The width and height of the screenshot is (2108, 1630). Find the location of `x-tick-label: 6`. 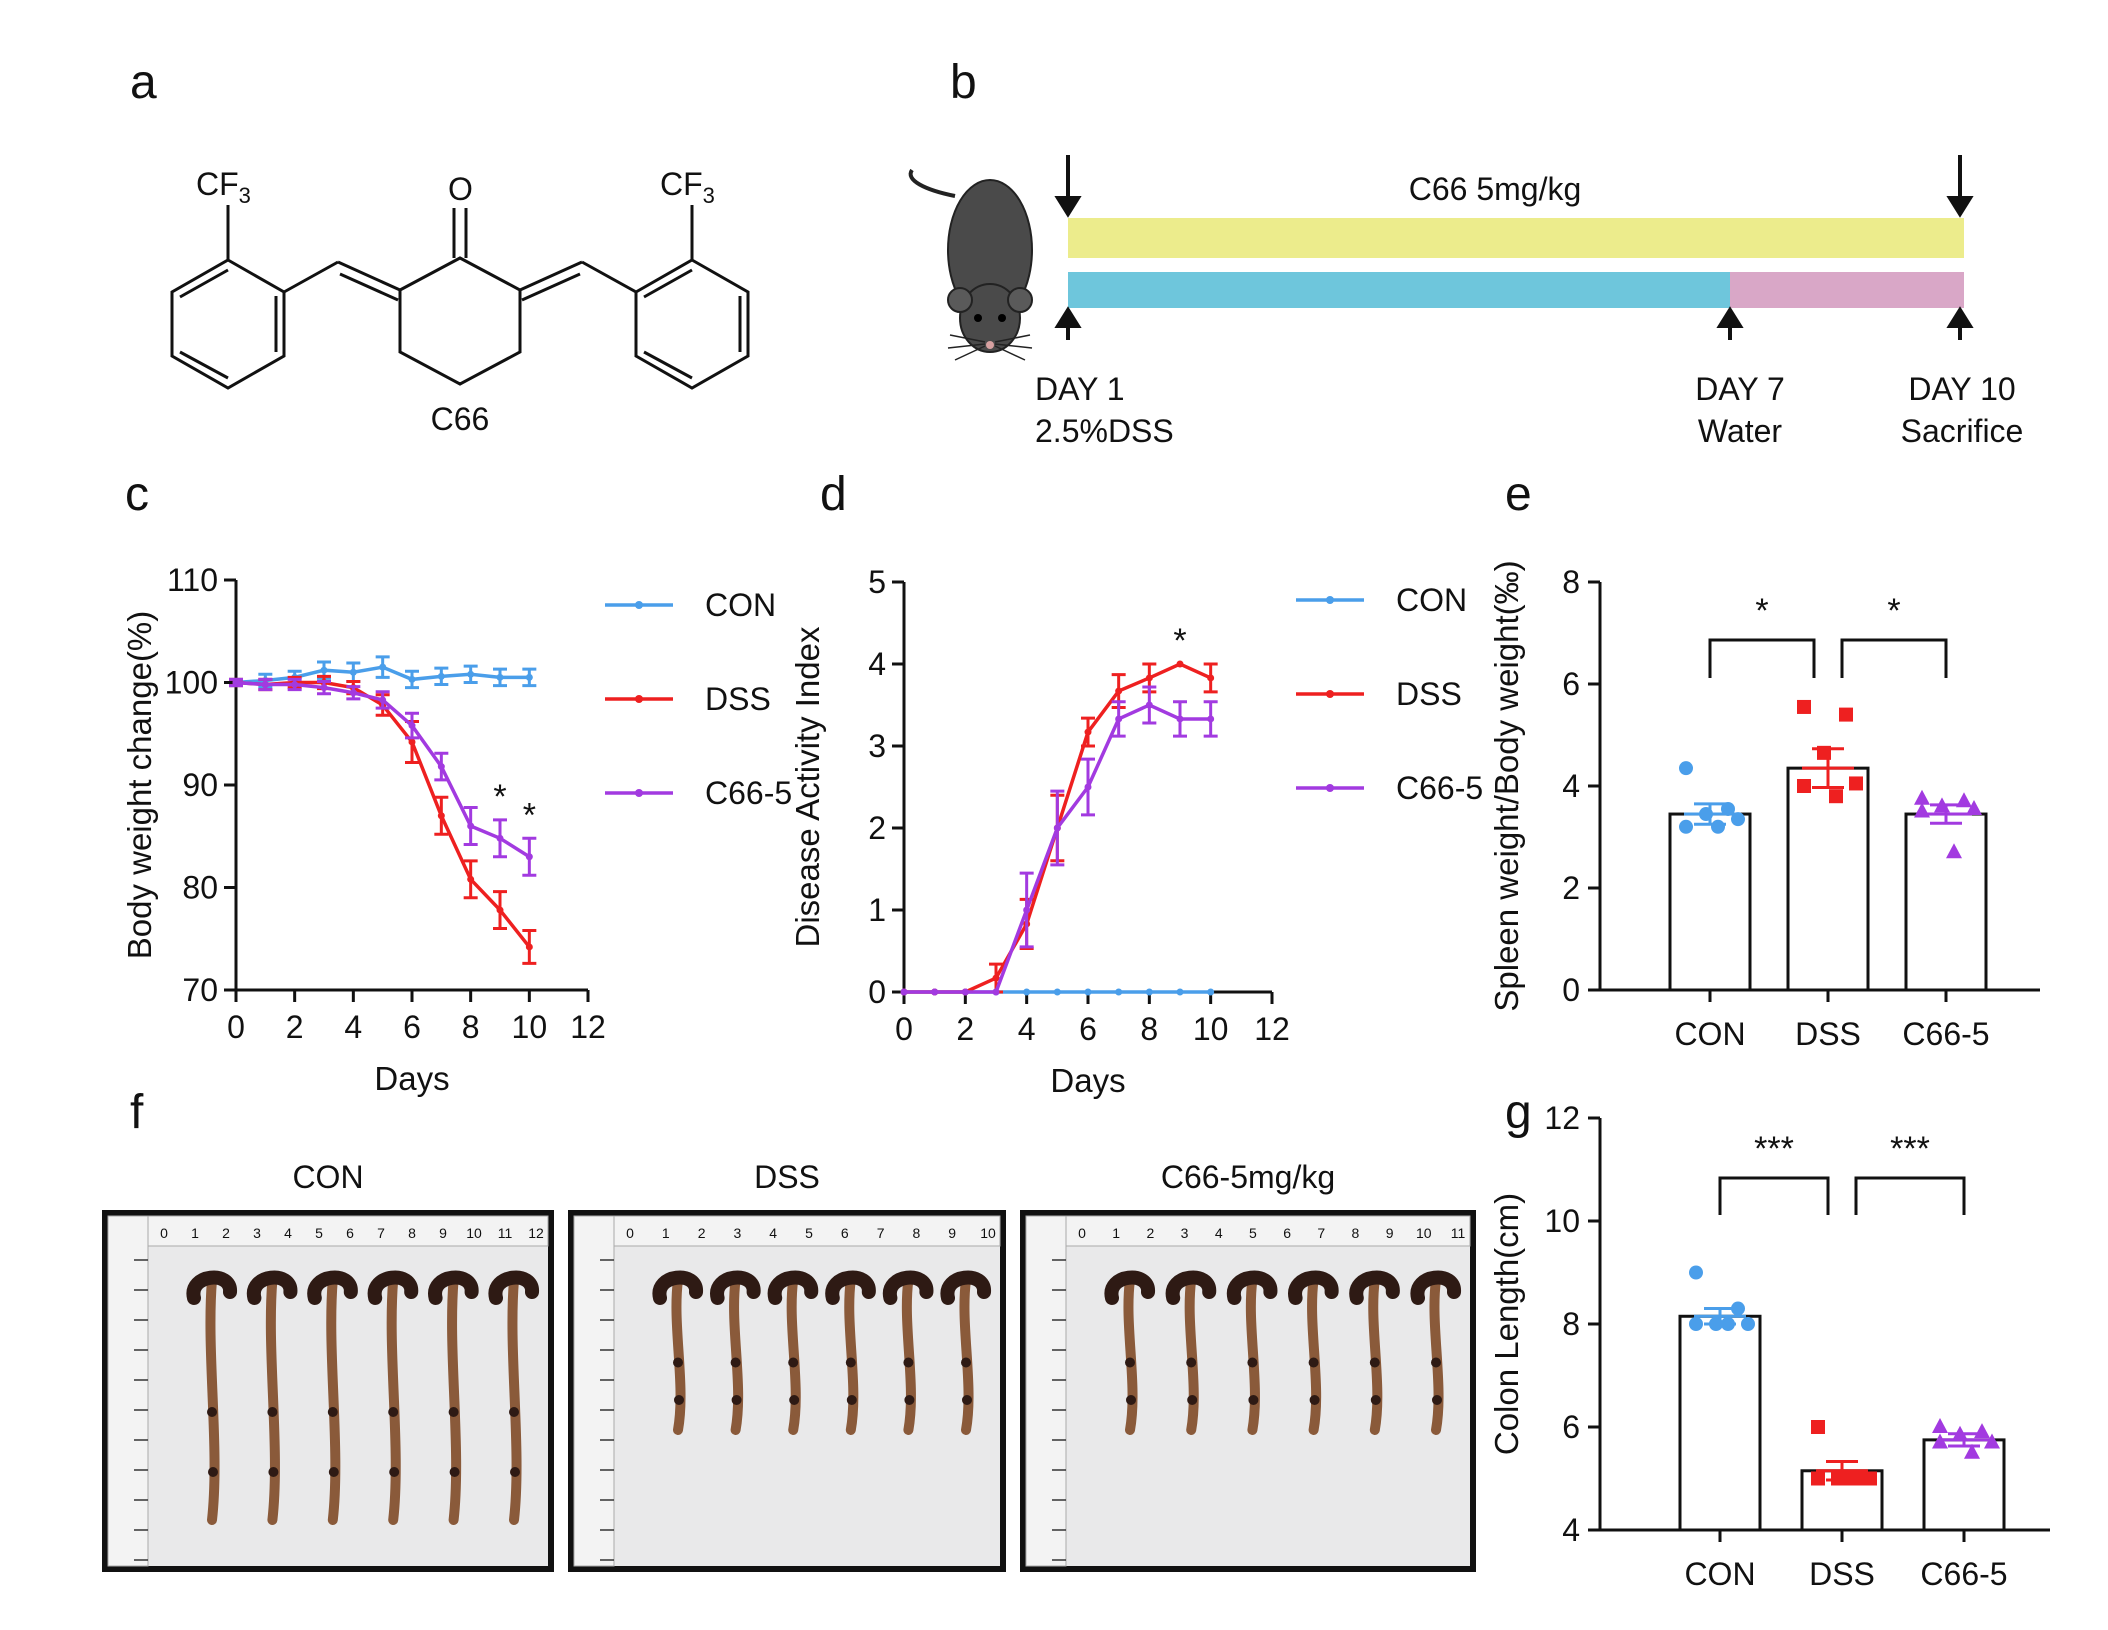

x-tick-label: 6 is located at coordinates (1088, 1029).